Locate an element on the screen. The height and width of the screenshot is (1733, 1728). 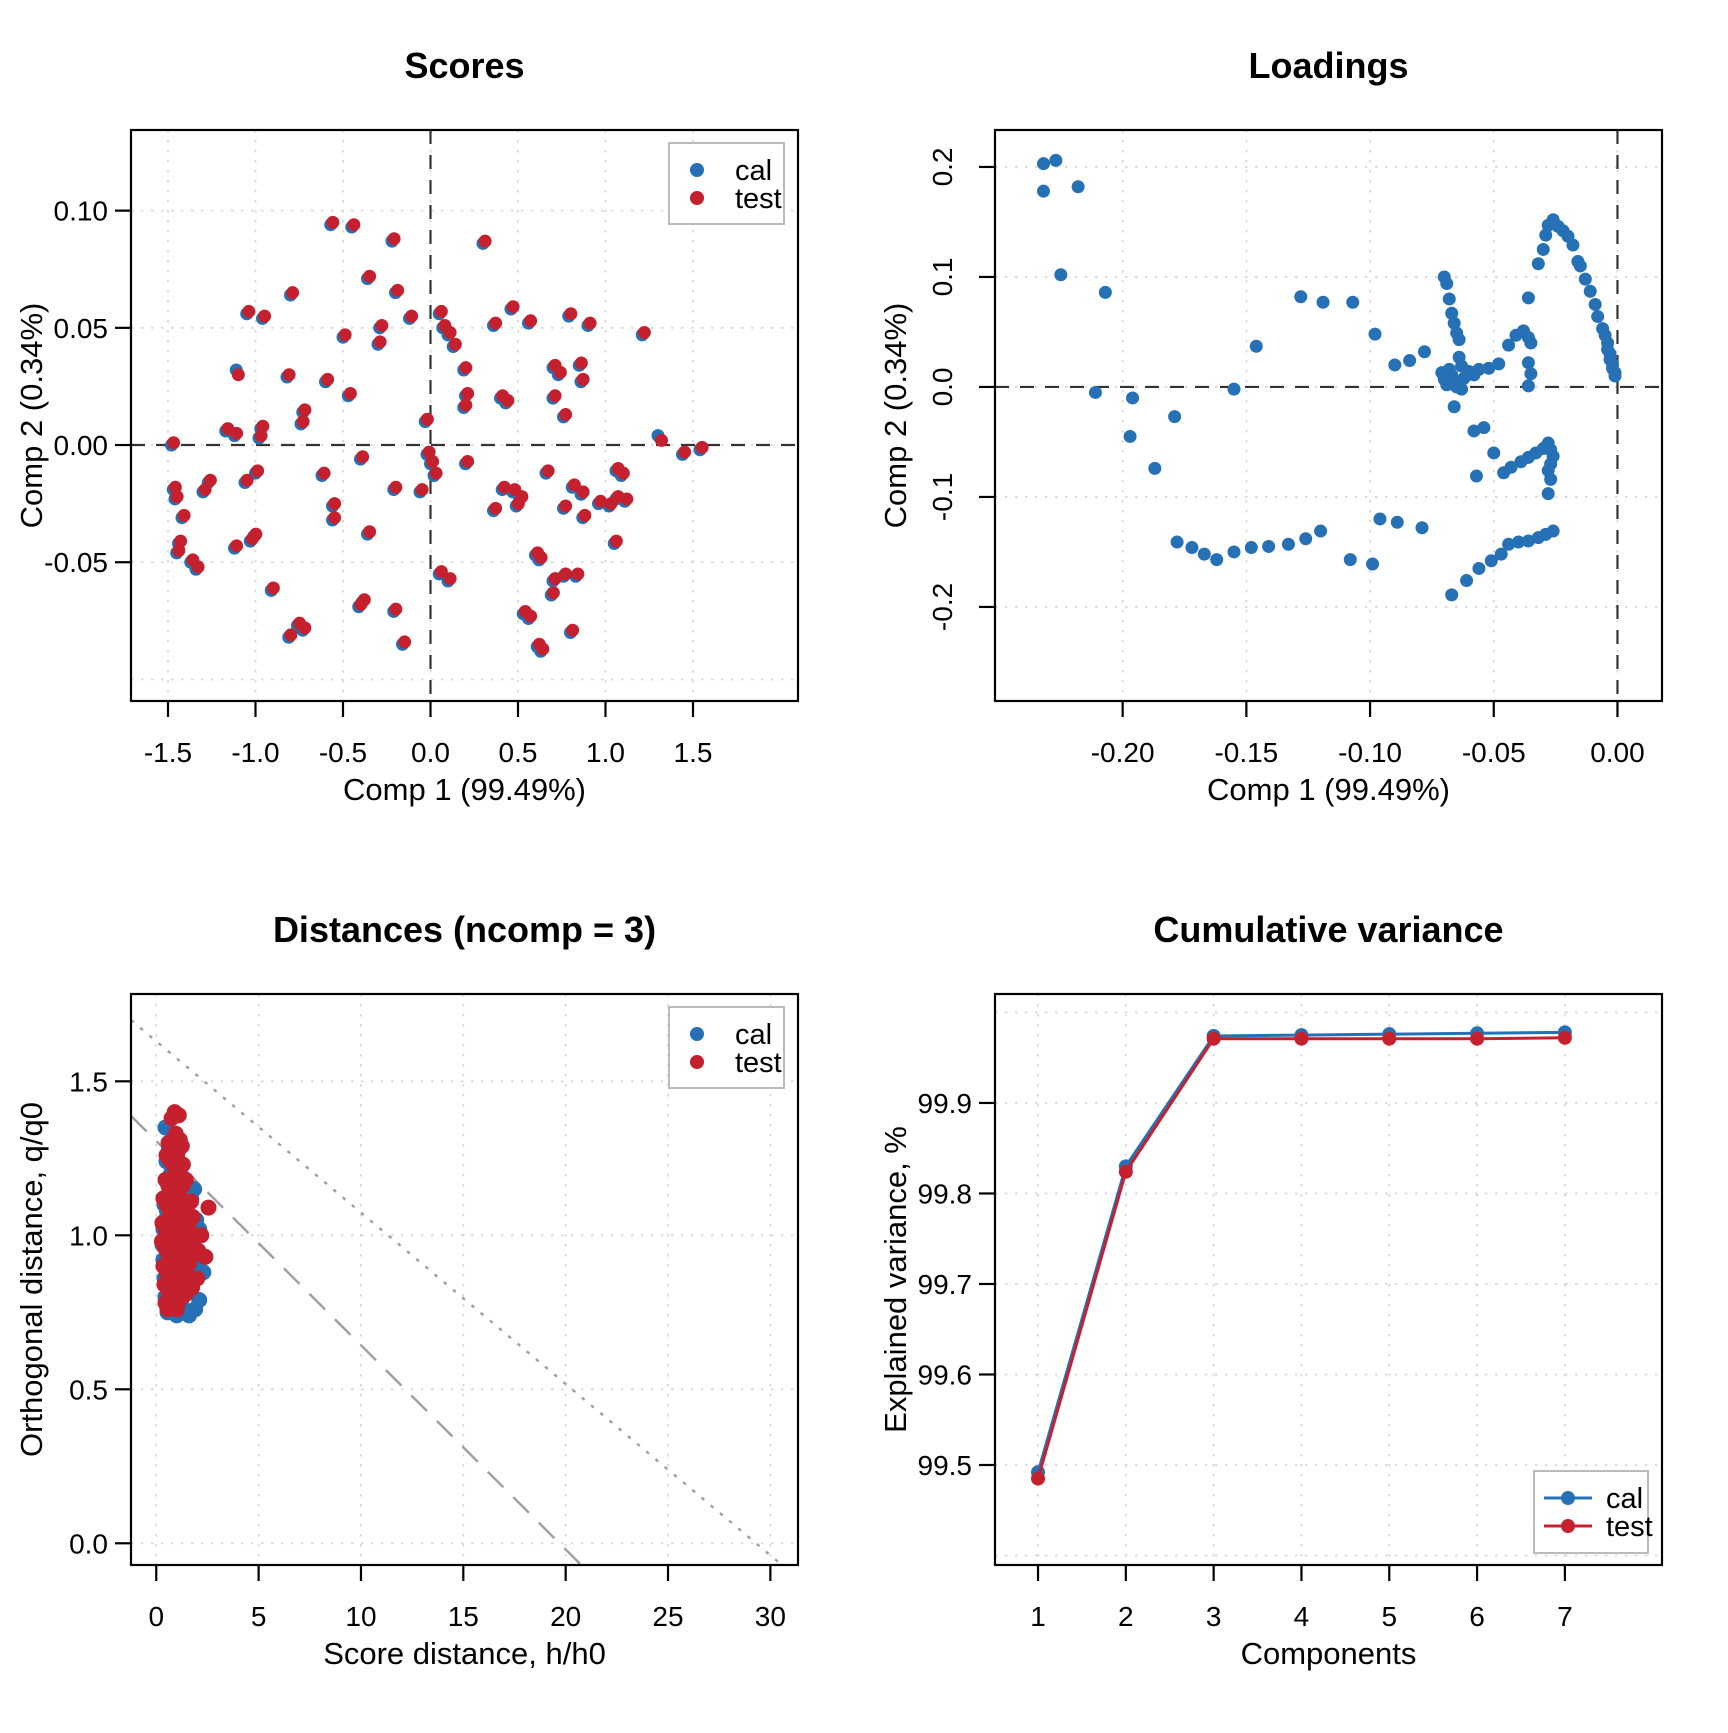
x-tick-label: -0.05 is located at coordinates (1494, 752).